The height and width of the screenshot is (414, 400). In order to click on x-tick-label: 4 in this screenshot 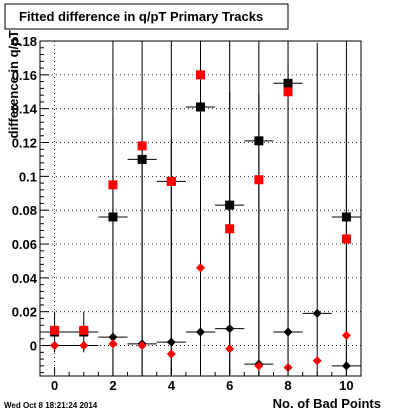, I will do `click(172, 385)`.